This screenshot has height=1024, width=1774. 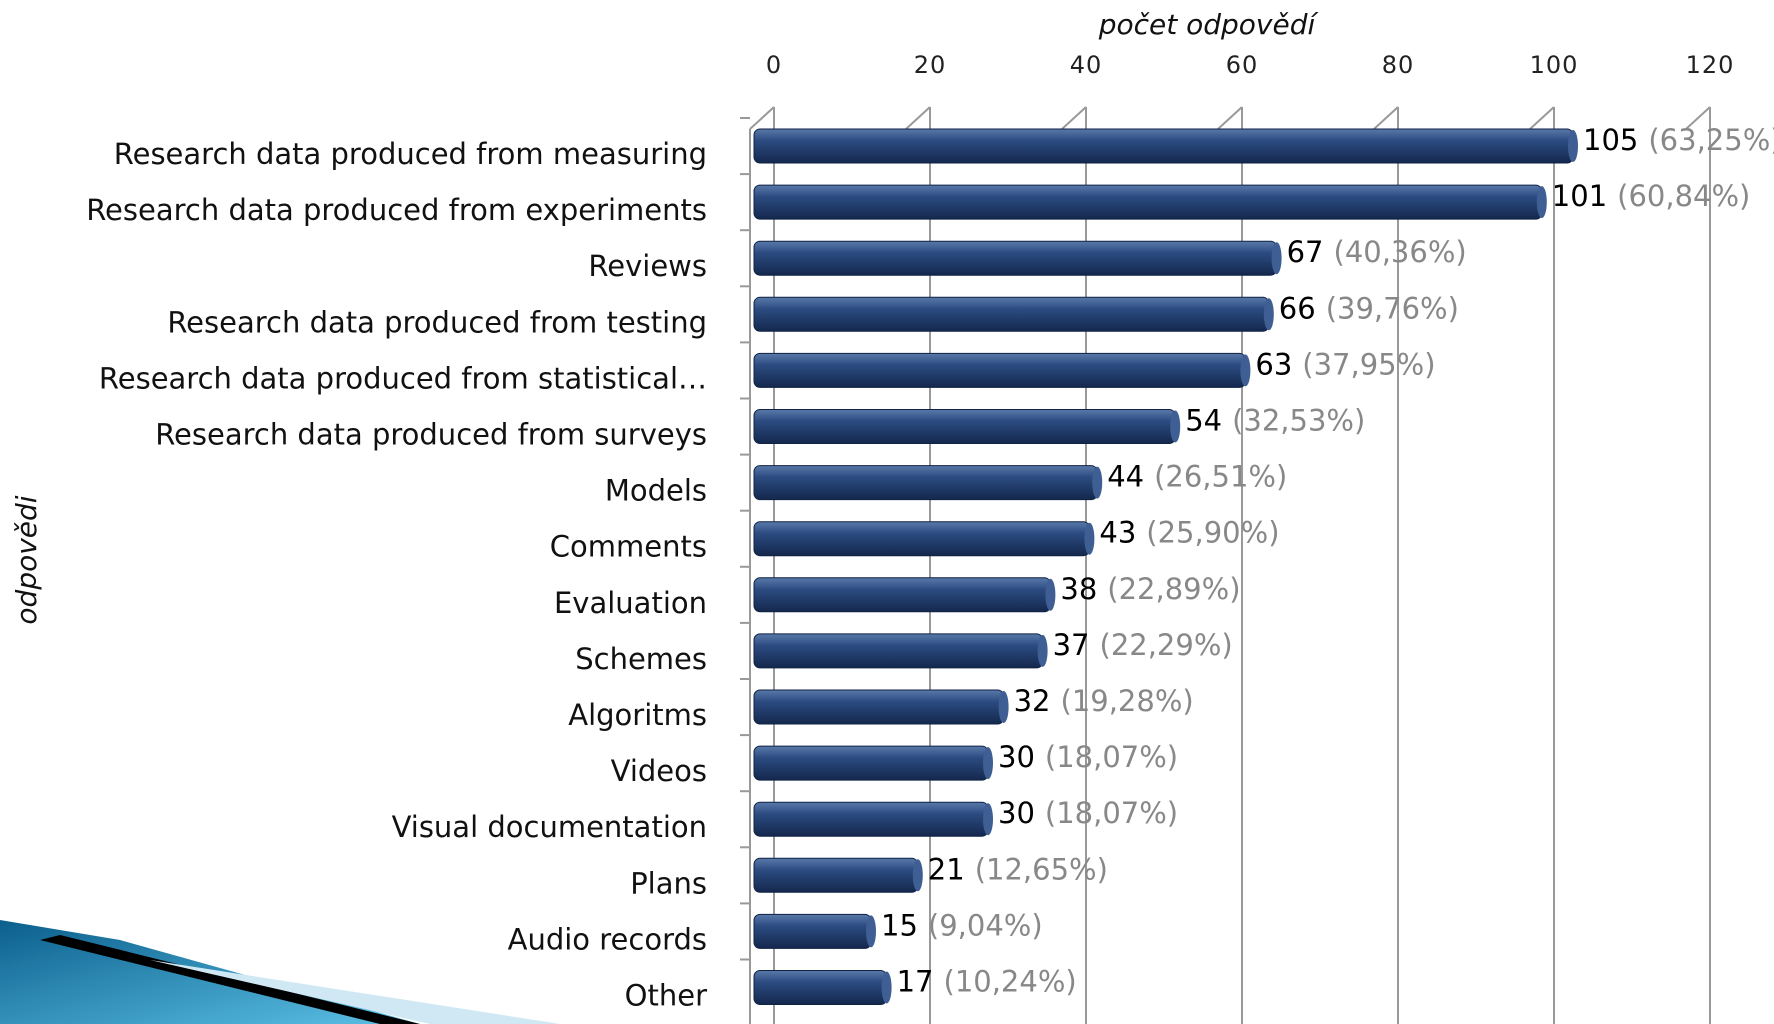 I want to click on percent-label: (37,95%), so click(x=1368, y=364).